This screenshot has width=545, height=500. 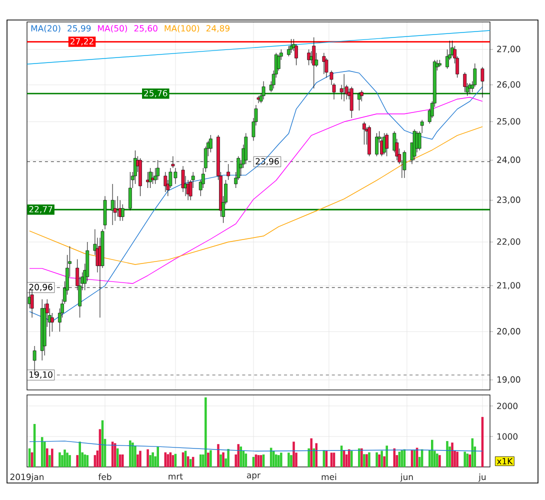 I want to click on ref-line-label: 19,10, so click(x=41, y=375).